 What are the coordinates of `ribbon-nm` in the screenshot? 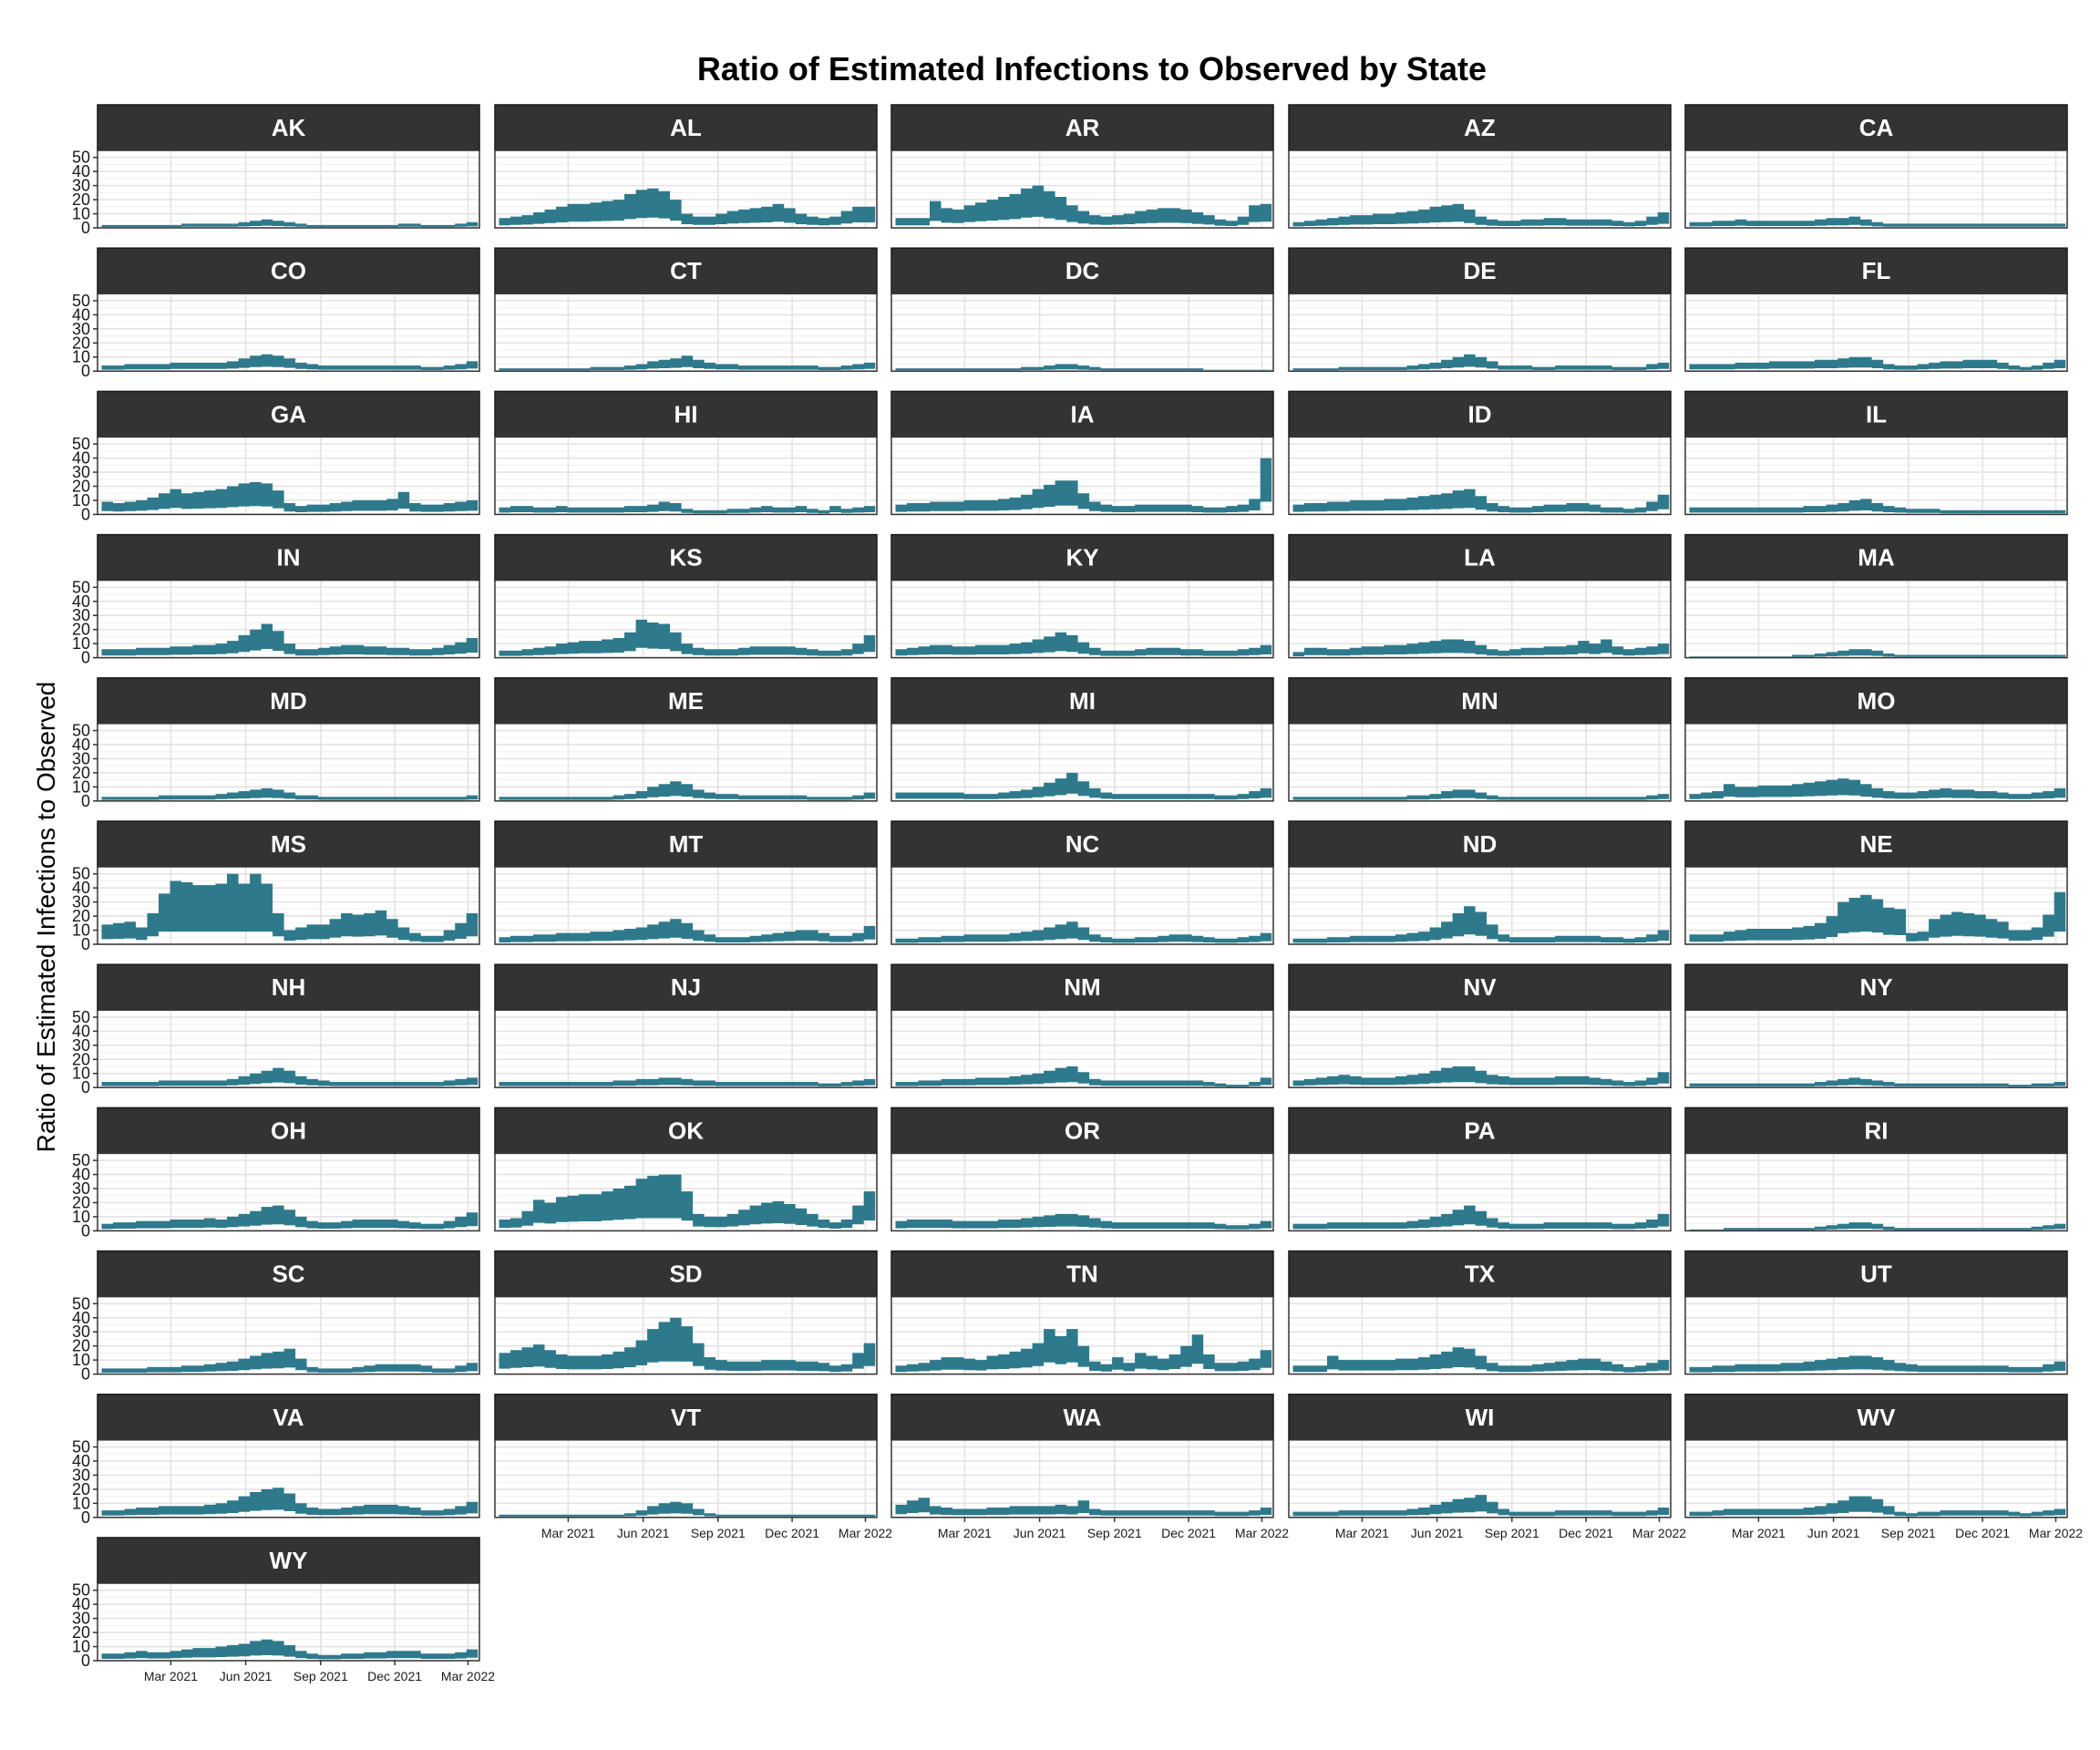 It's located at (1083, 1076).